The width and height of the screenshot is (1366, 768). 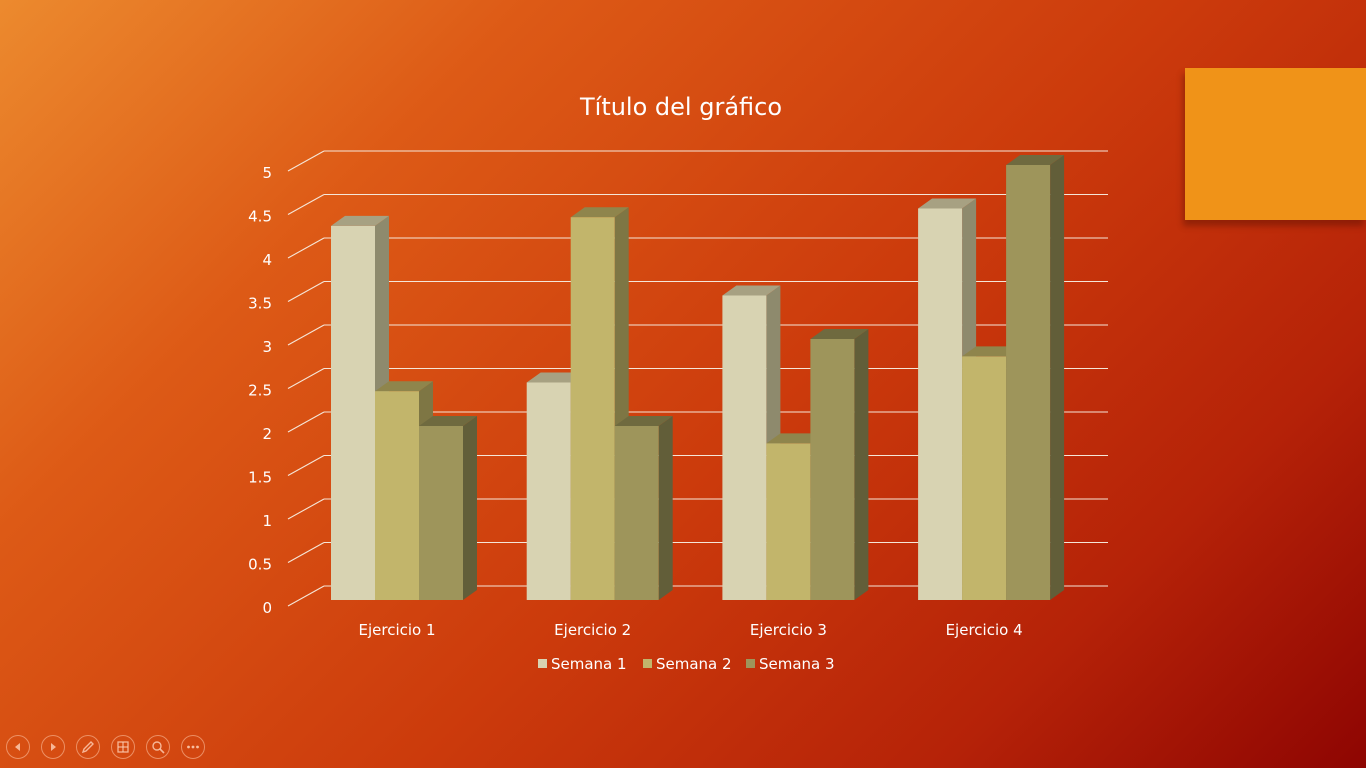 I want to click on legend-item: Semana 1, so click(x=582, y=664).